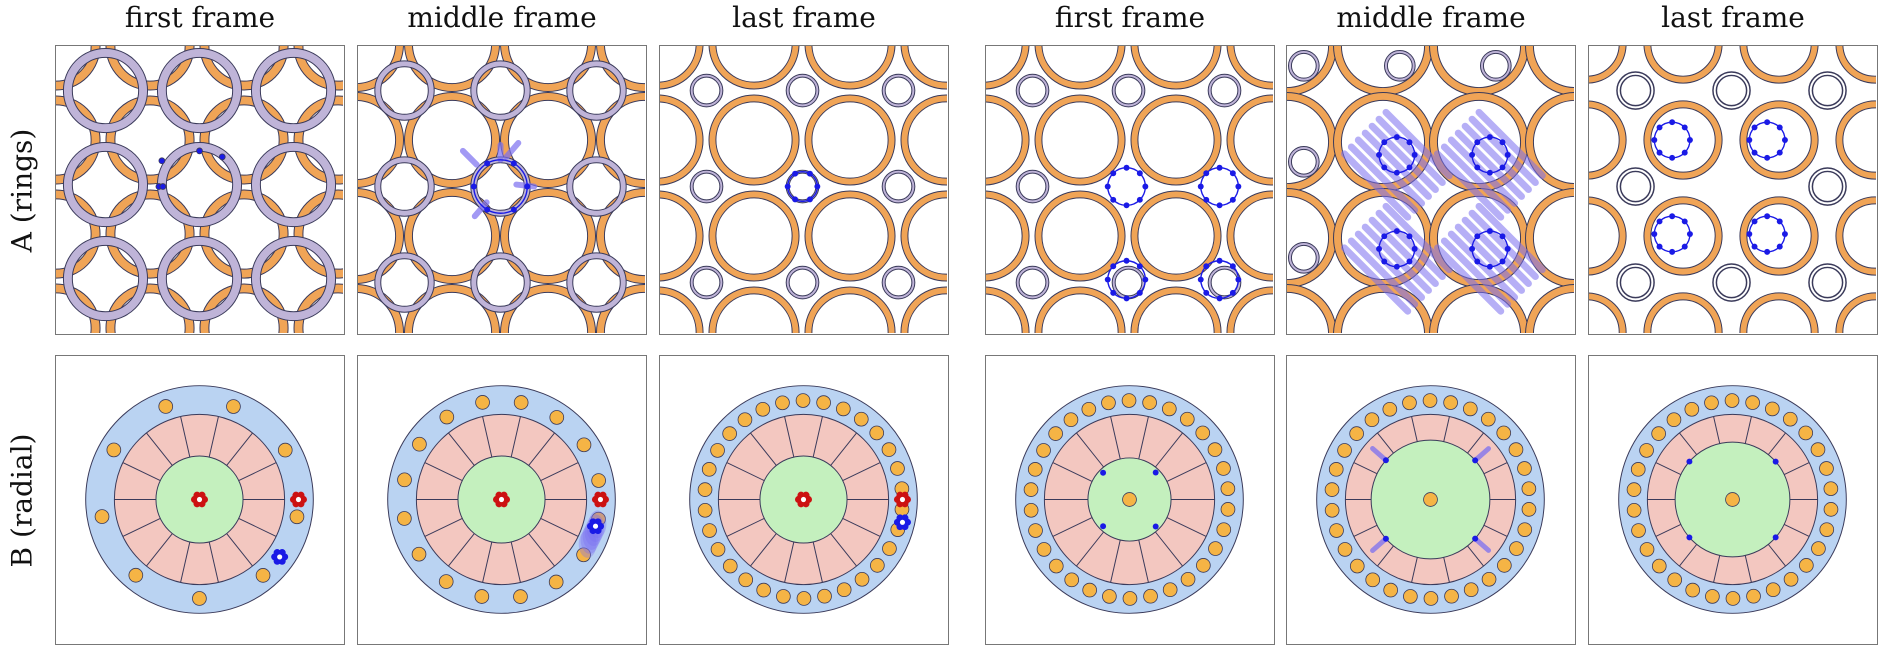 Image resolution: width=1883 pixels, height=652 pixels. Describe the element at coordinates (504, 495) in the screenshot. I see `red-flower-petal` at that location.